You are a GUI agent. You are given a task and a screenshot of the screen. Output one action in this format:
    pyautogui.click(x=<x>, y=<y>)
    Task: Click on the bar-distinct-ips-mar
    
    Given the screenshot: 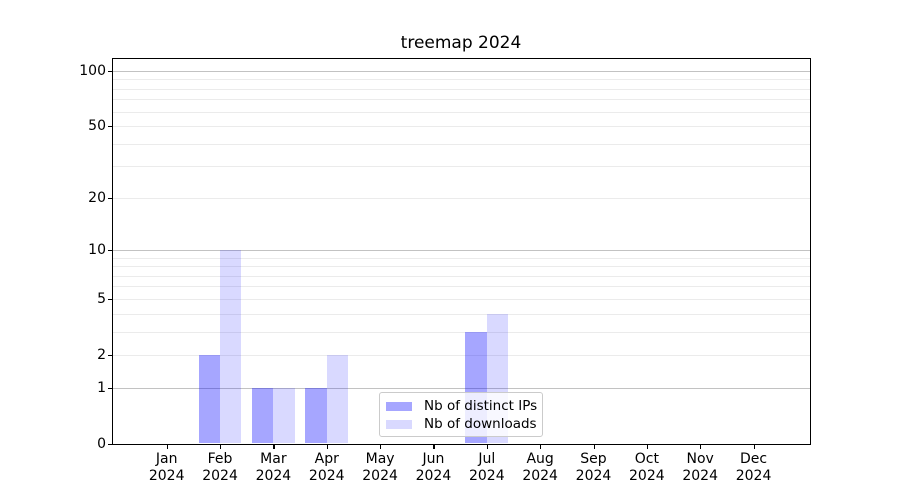 What is the action you would take?
    pyautogui.click(x=263, y=415)
    